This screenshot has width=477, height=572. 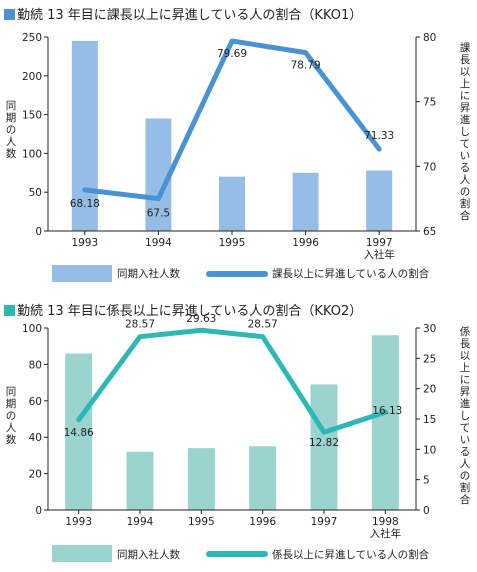 I want to click on chart2-y-right-tick-label: 25, so click(x=429, y=359).